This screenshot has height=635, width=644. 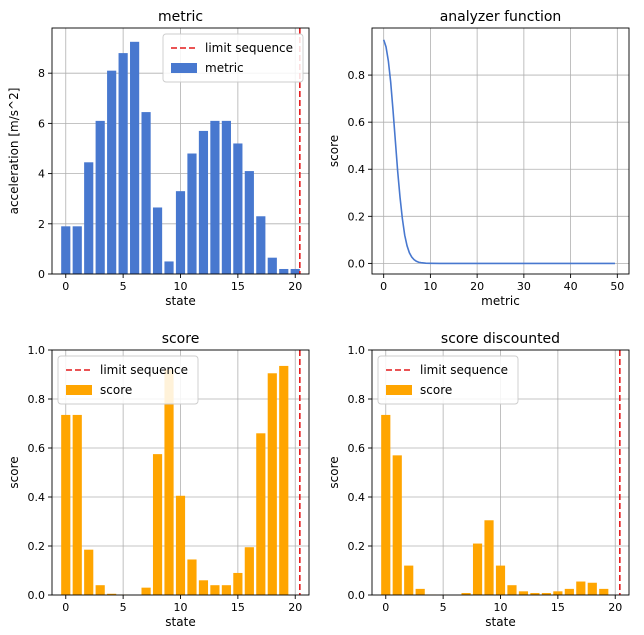 I want to click on series-line, so click(x=498, y=152).